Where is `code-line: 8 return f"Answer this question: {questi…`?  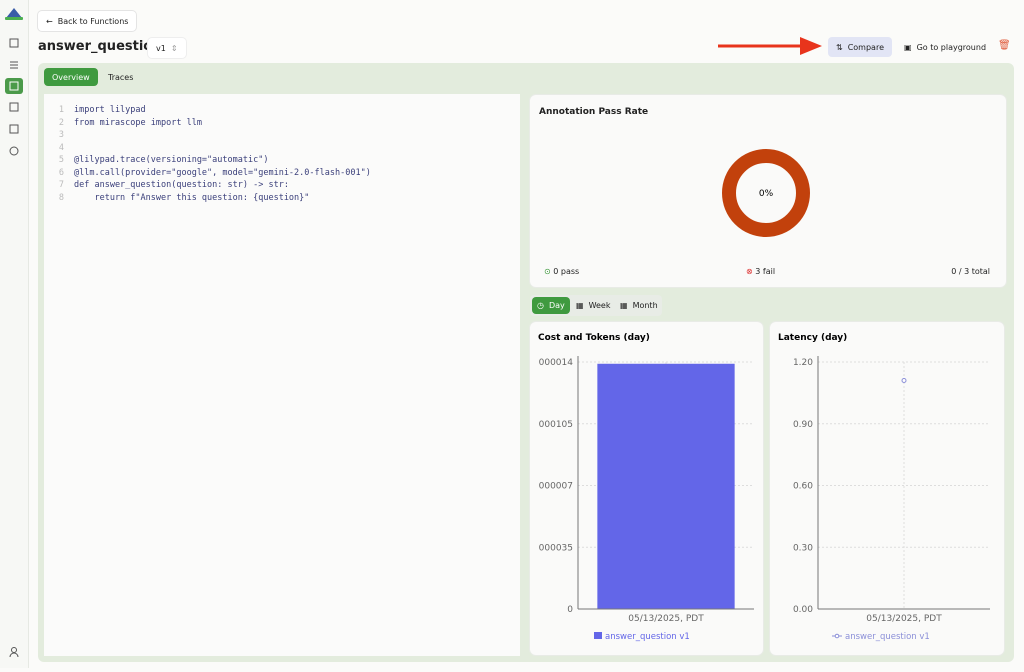 code-line: 8 return f"Answer this question: {questi… is located at coordinates (282, 198).